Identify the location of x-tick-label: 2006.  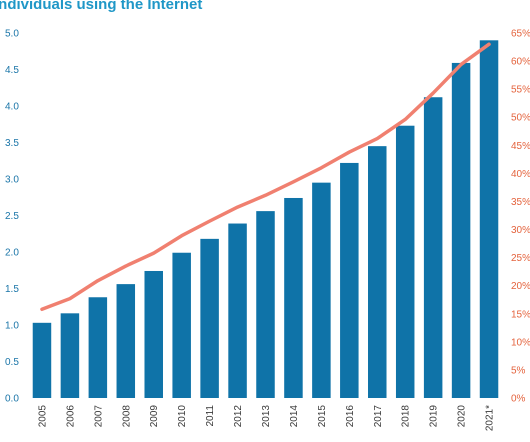
(70, 416).